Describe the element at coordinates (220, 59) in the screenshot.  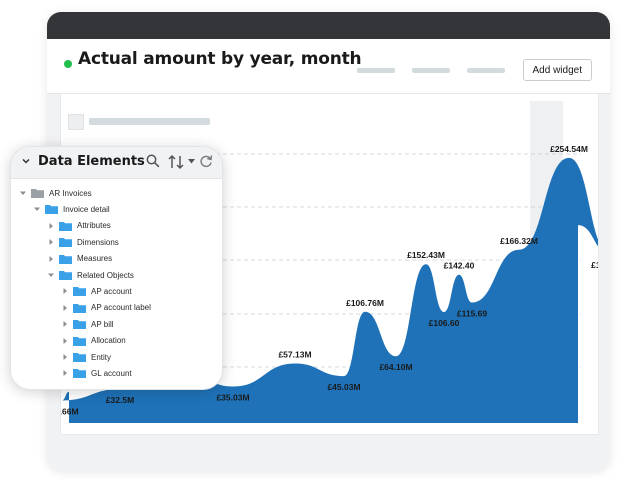
I see `page-title: Actual amount by year, month` at that location.